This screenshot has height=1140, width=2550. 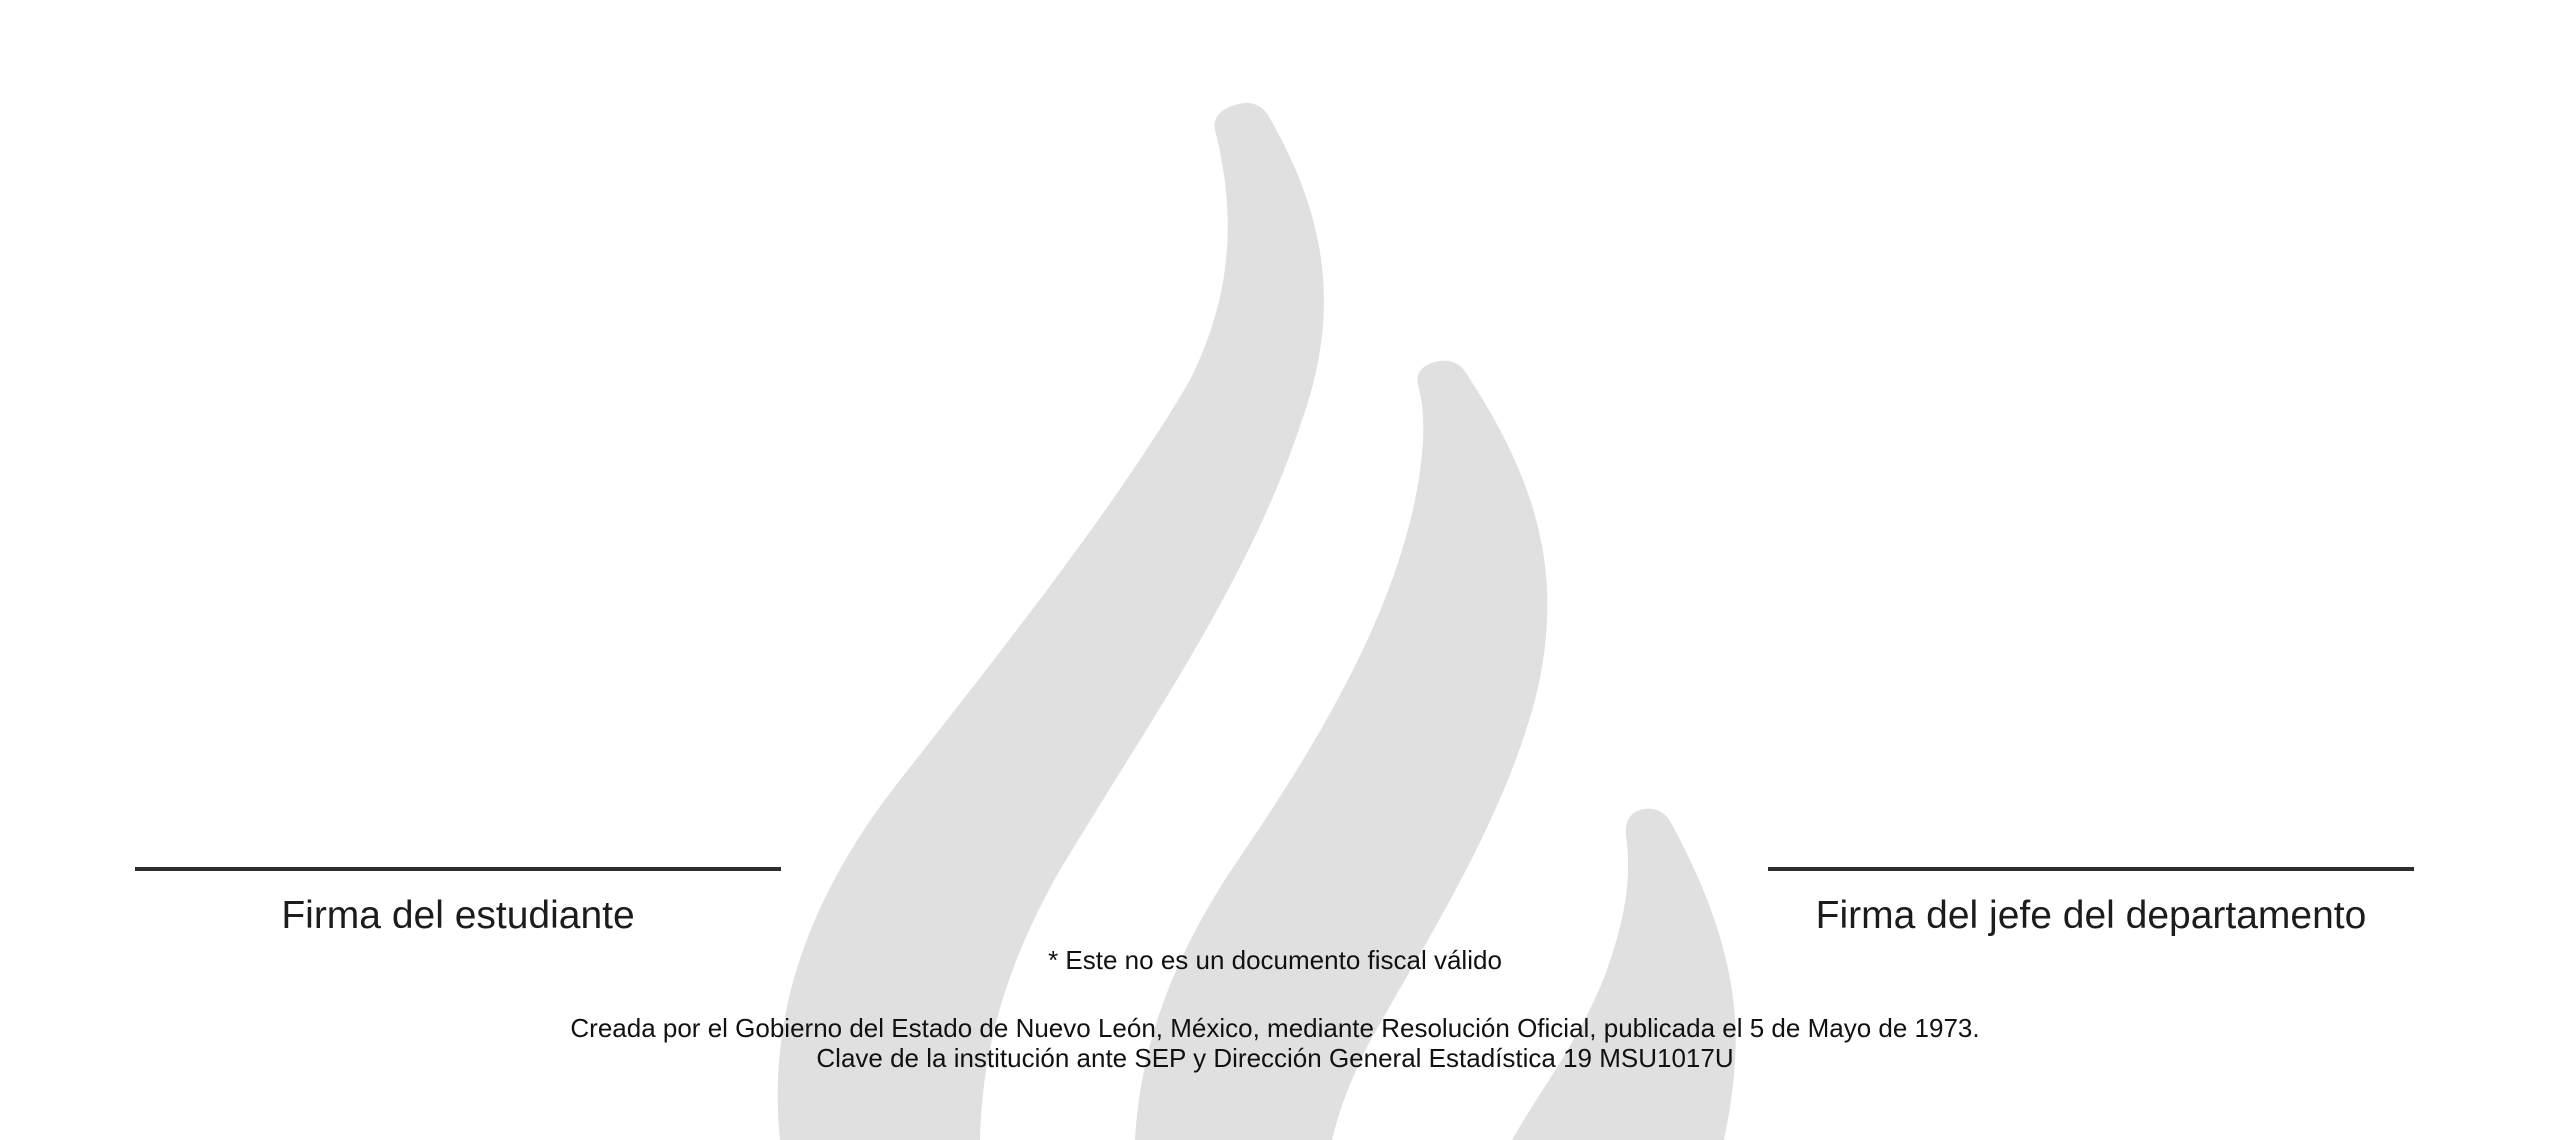 I want to click on fiscal-disclaimer: * Este no es un documento fiscal válido, so click(x=1275, y=960).